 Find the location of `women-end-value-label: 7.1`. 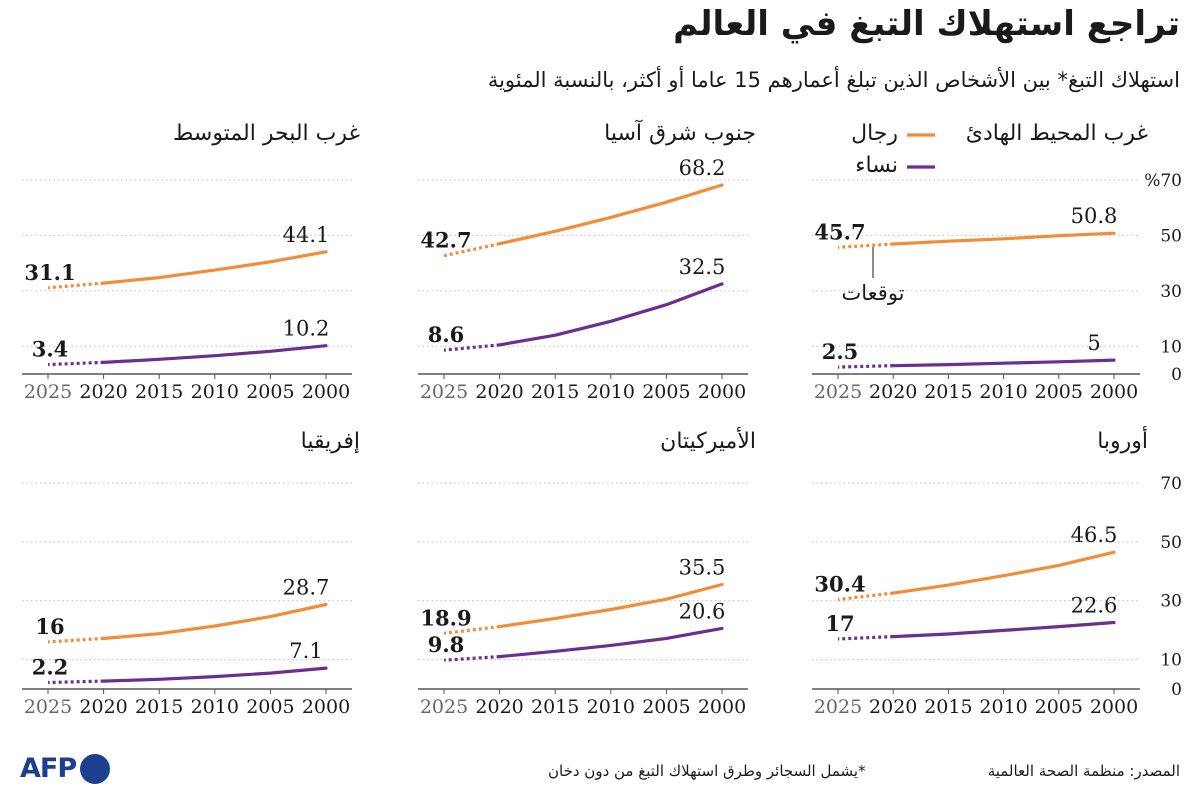

women-end-value-label: 7.1 is located at coordinates (305, 651).